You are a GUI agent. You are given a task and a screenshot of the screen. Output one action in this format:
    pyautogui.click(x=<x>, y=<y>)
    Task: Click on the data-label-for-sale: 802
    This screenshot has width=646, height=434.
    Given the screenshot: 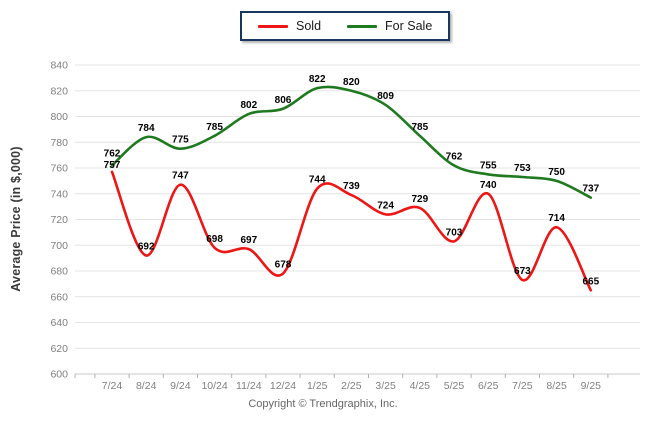 What is the action you would take?
    pyautogui.click(x=248, y=105)
    